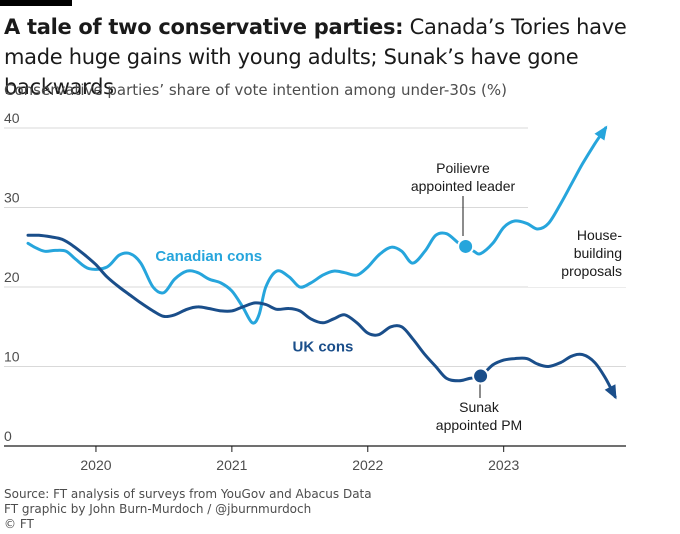 This screenshot has height=534, width=680. I want to click on y-tick-label: 20, so click(12, 277).